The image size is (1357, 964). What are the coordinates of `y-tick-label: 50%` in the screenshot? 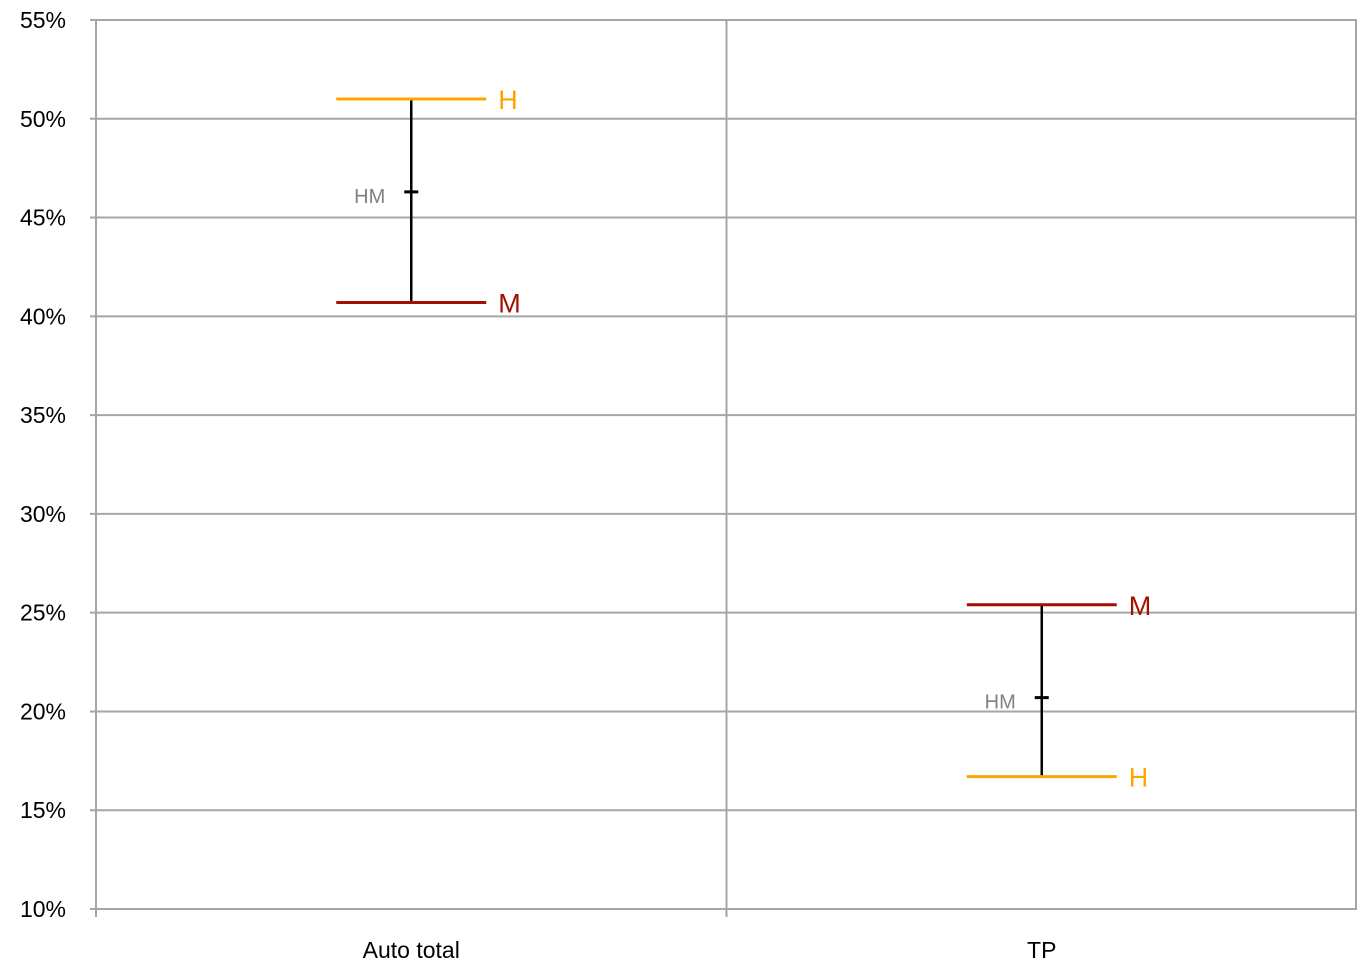 It's located at (43, 119).